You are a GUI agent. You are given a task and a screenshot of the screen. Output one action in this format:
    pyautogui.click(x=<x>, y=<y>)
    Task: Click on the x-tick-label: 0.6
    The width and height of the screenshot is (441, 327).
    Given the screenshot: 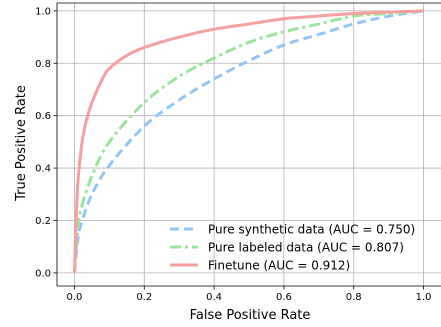 What is the action you would take?
    pyautogui.click(x=284, y=297)
    